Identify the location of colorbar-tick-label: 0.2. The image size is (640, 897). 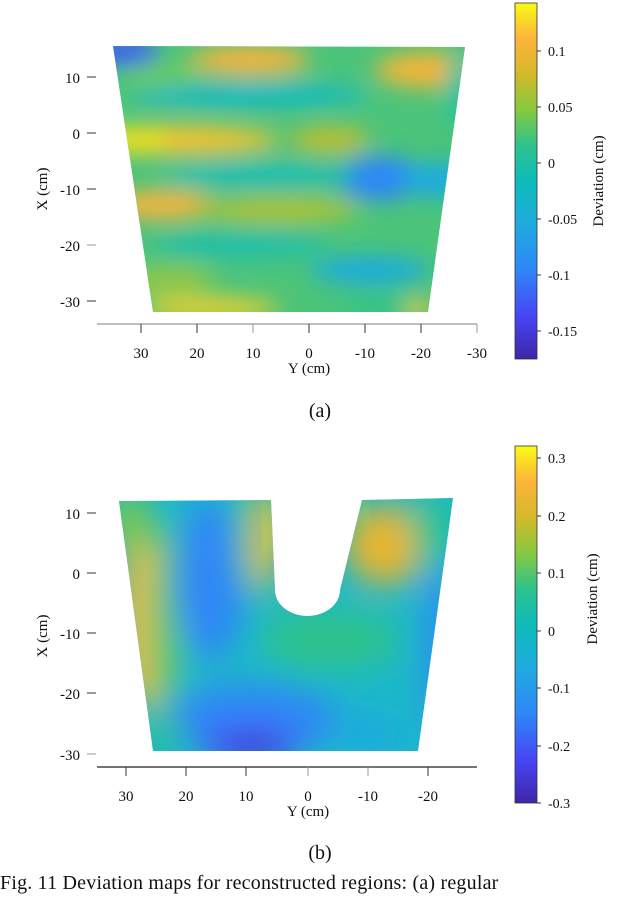
(557, 517).